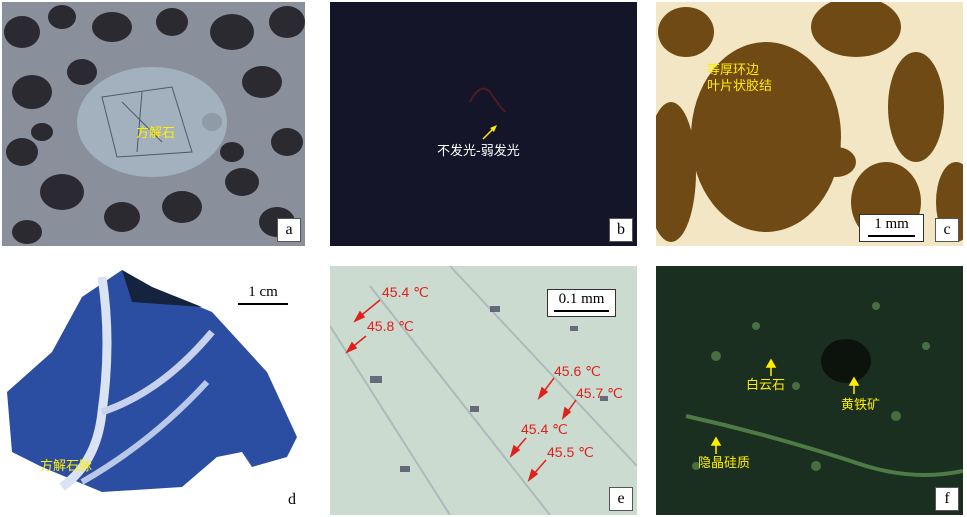 The width and height of the screenshot is (967, 517). Describe the element at coordinates (289, 230) in the screenshot. I see `panel-tag-a: a` at that location.